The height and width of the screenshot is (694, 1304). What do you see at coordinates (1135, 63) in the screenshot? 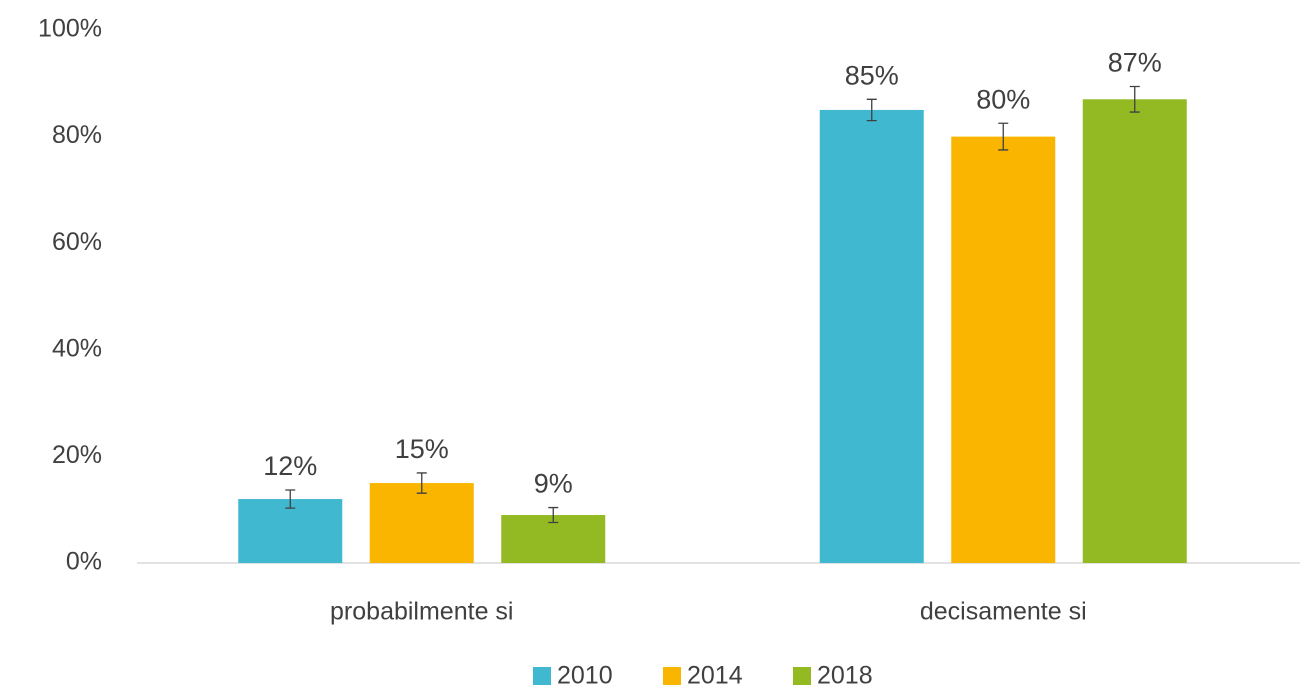
I see `data-label: 87%` at bounding box center [1135, 63].